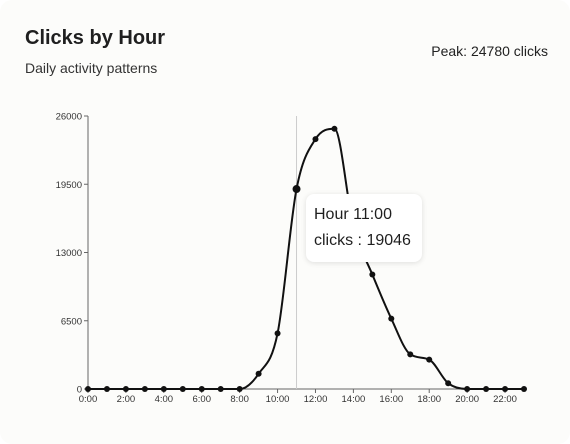 This screenshot has height=444, width=570. What do you see at coordinates (69, 117) in the screenshot?
I see `y-tick-label: 26000` at bounding box center [69, 117].